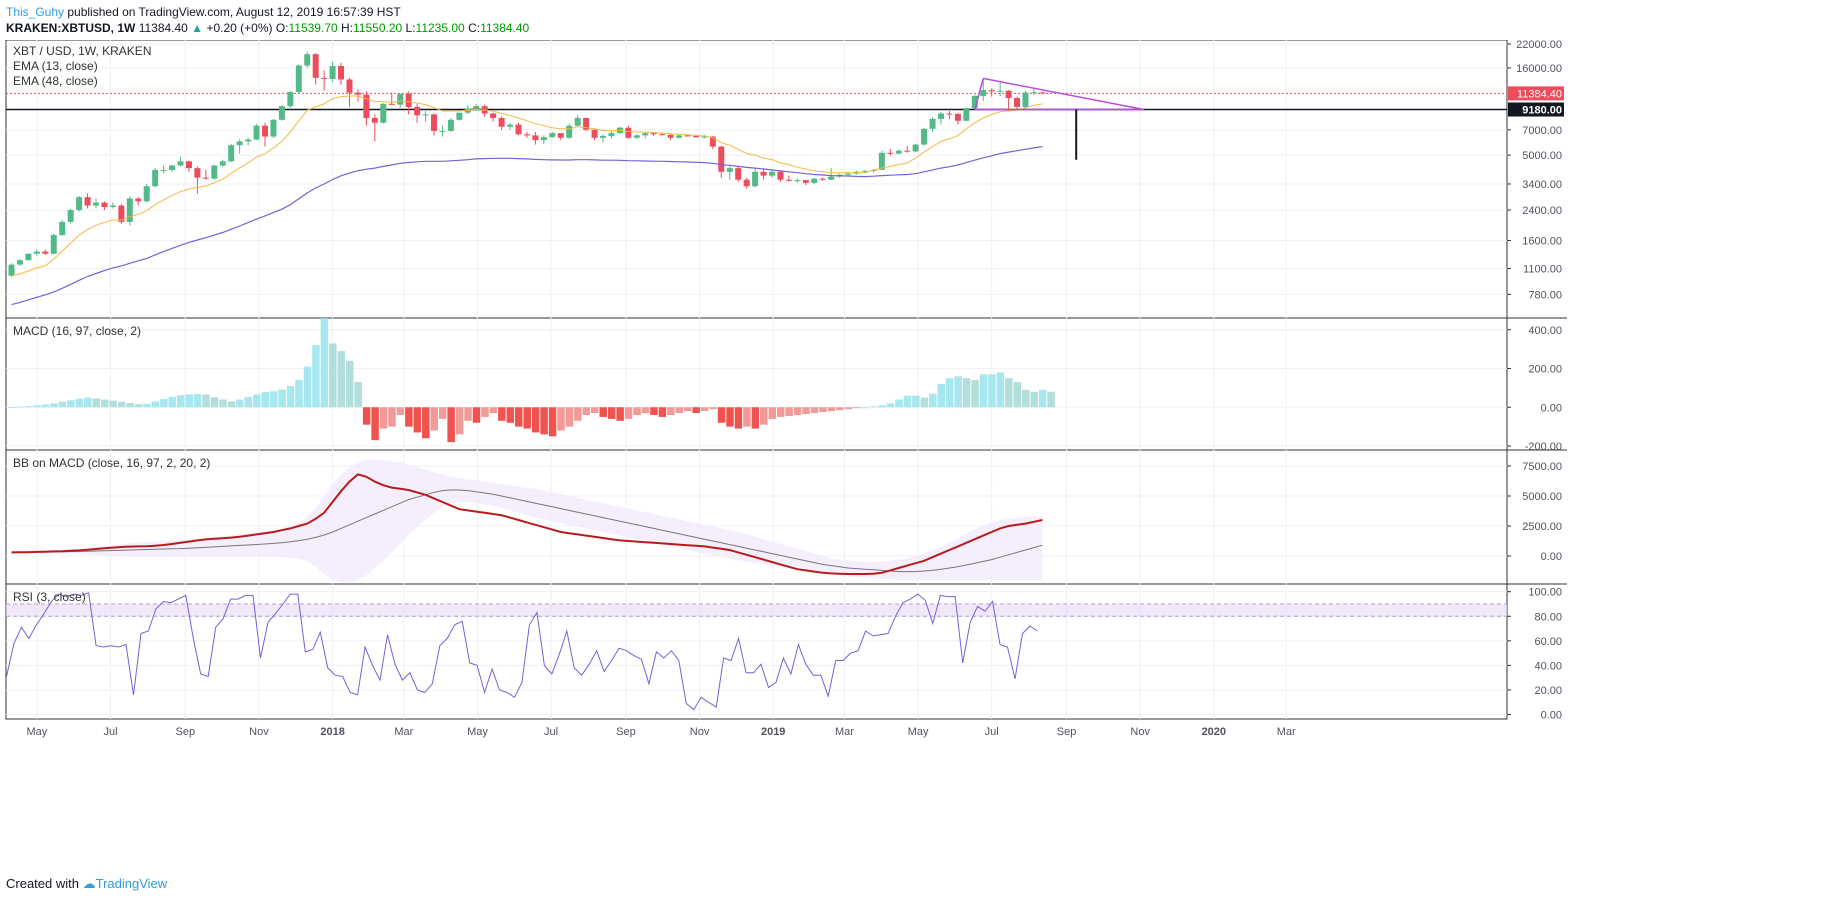 The width and height of the screenshot is (1828, 902). What do you see at coordinates (918, 732) in the screenshot?
I see `x-tick-label: May` at bounding box center [918, 732].